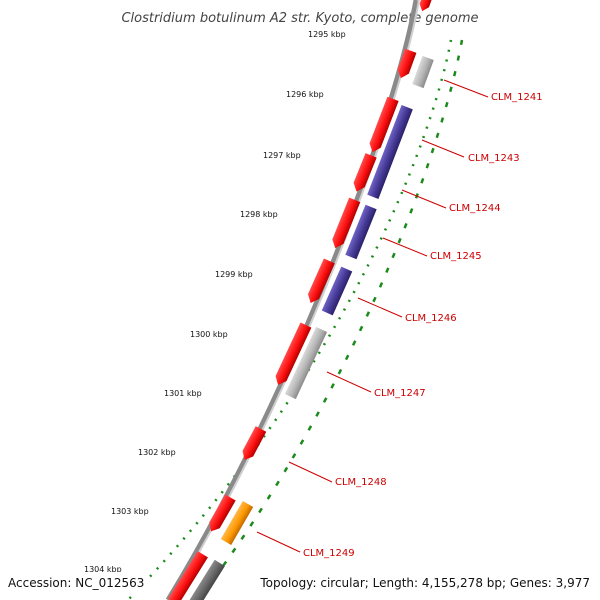  What do you see at coordinates (305, 94) in the screenshot?
I see `kbp-label: 1296 kbp` at bounding box center [305, 94].